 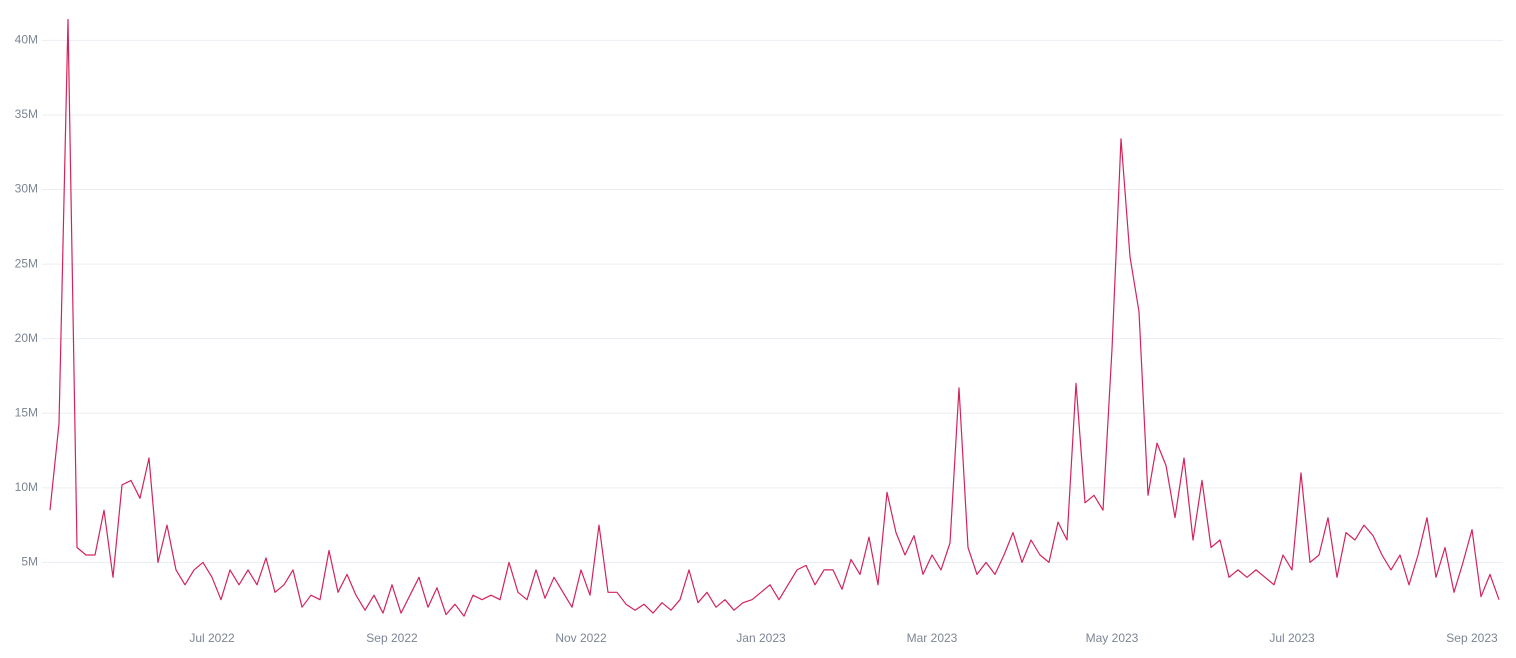 I want to click on x-tick-label: Jan 2023, so click(x=761, y=638).